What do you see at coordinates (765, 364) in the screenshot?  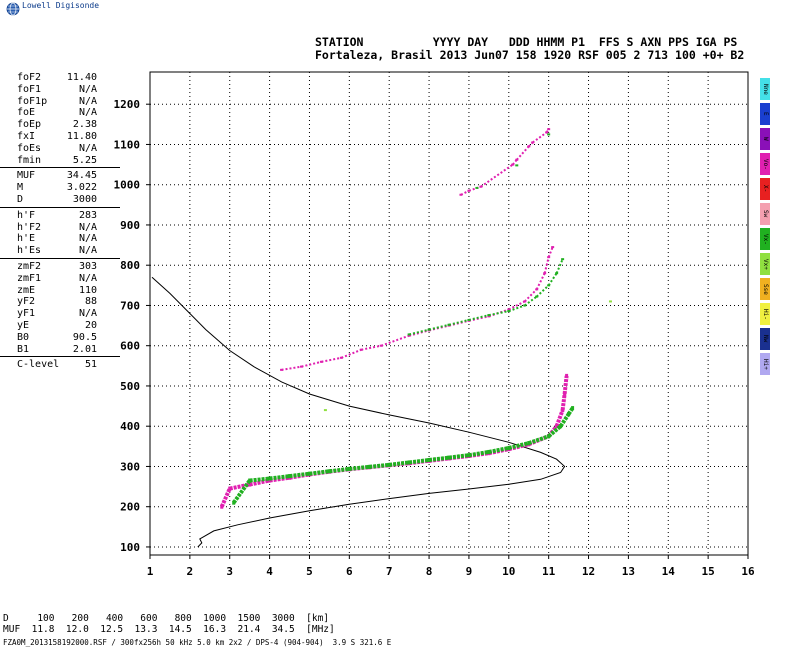 I see `legend-swatch: Hi+` at bounding box center [765, 364].